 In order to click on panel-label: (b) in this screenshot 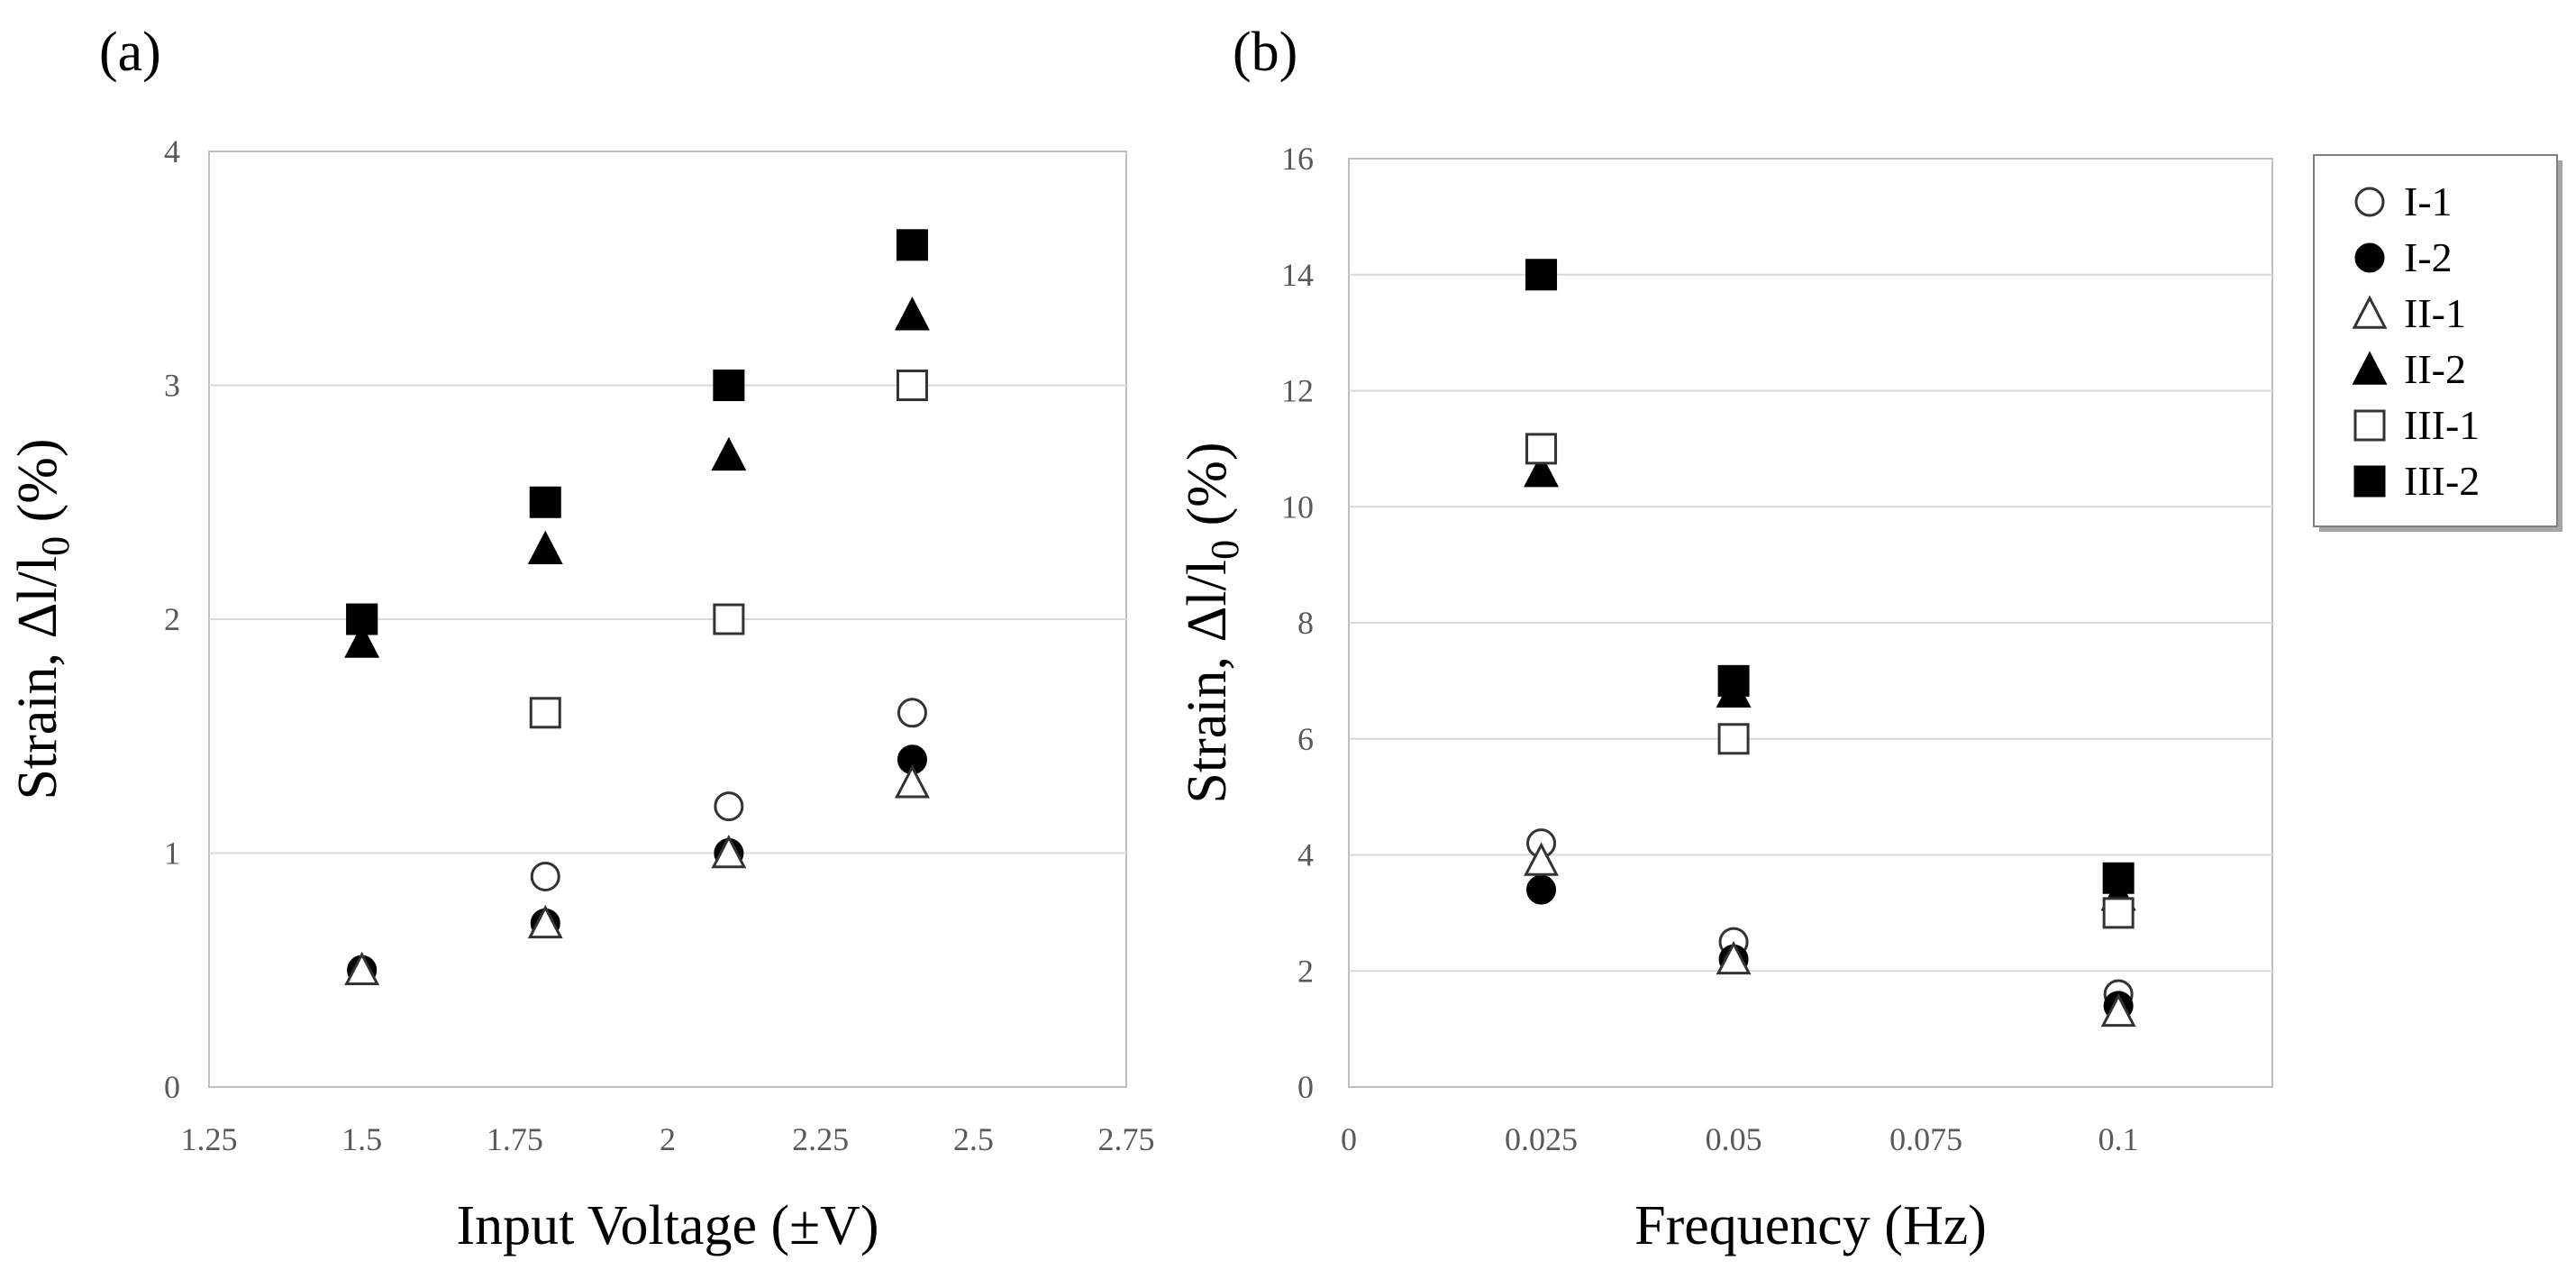, I will do `click(1265, 52)`.